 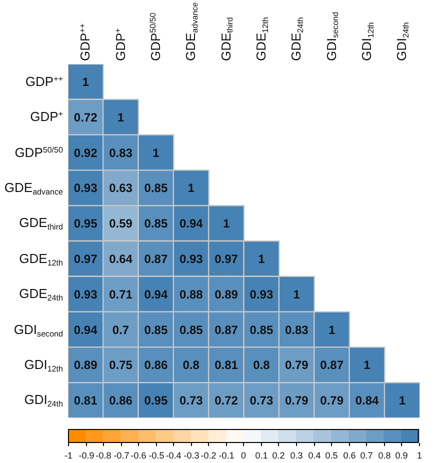 I want to click on data-label: 0.59, so click(x=121, y=223).